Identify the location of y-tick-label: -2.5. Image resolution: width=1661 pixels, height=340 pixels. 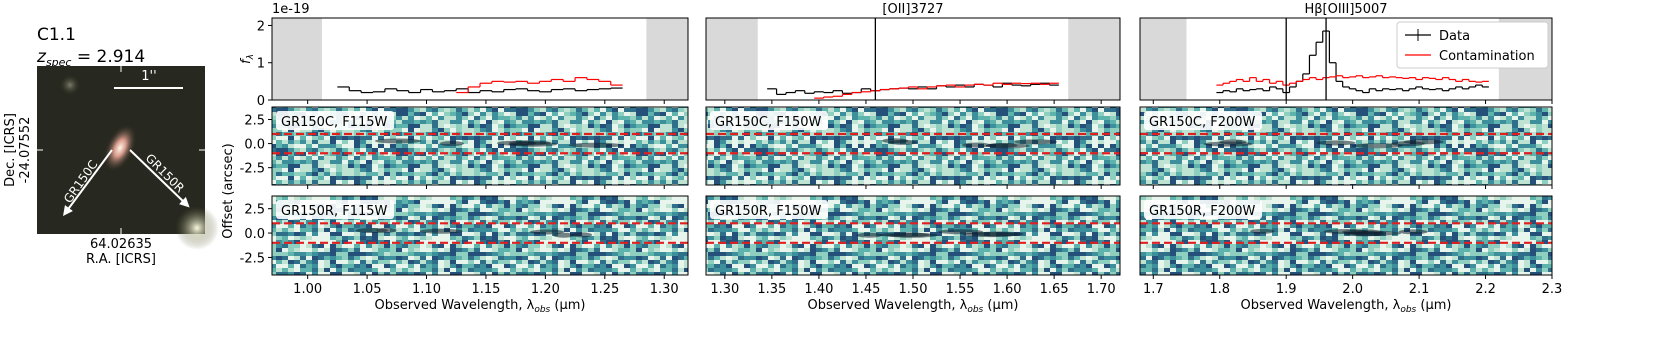
(252, 258).